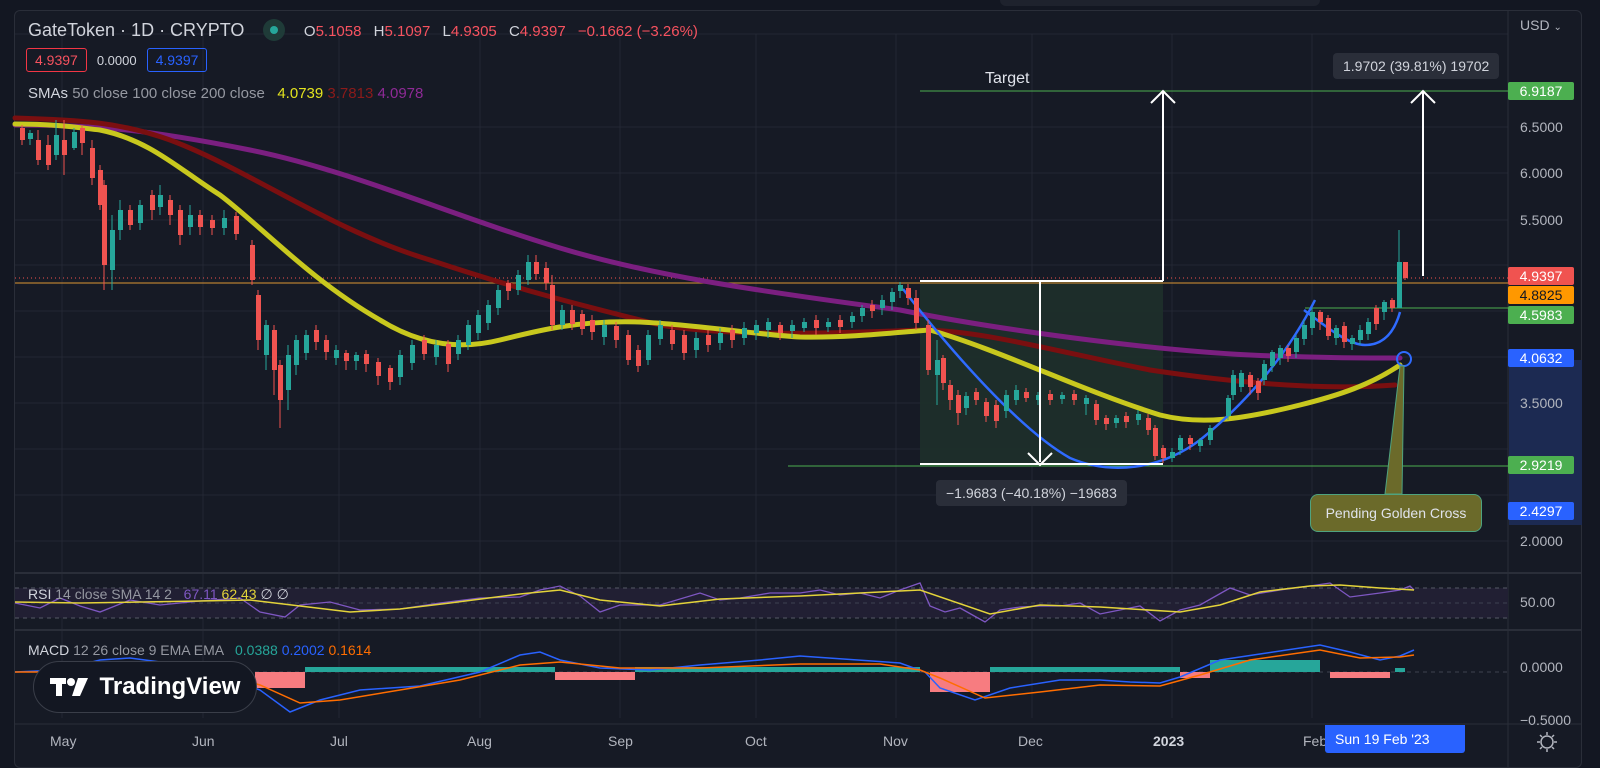 This screenshot has height=768, width=1600. Describe the element at coordinates (200, 594) in the screenshot. I see `rsi-value: 67.11` at that location.